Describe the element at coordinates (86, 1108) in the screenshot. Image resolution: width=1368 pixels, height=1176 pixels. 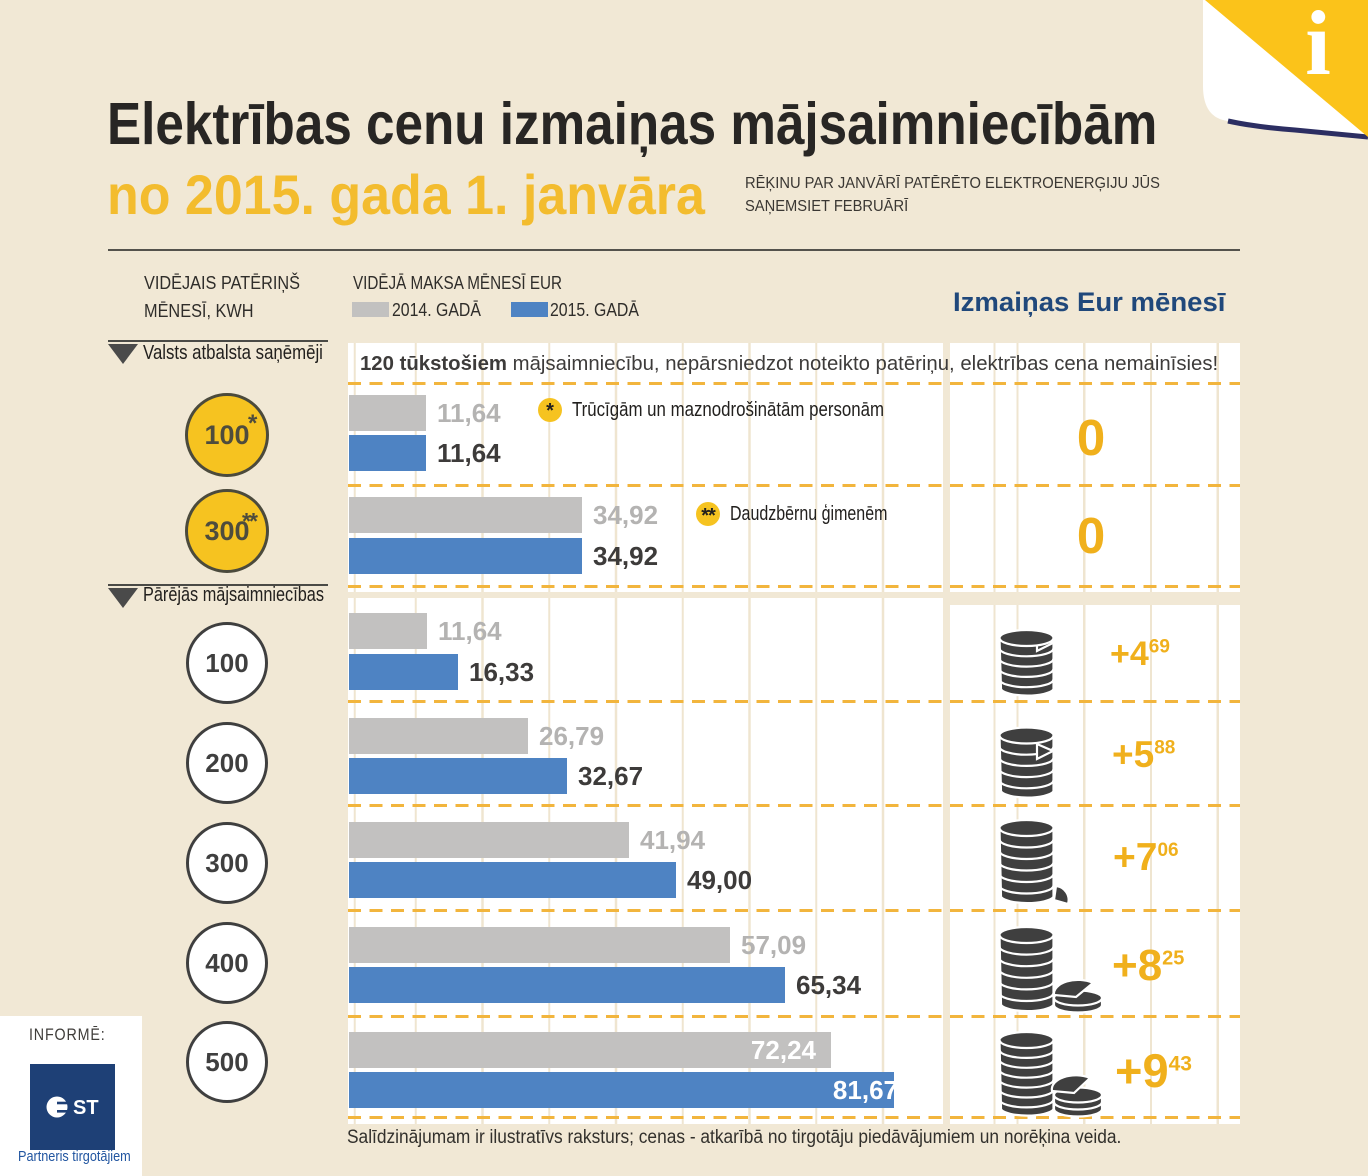
I see `svg-text: ST` at that location.